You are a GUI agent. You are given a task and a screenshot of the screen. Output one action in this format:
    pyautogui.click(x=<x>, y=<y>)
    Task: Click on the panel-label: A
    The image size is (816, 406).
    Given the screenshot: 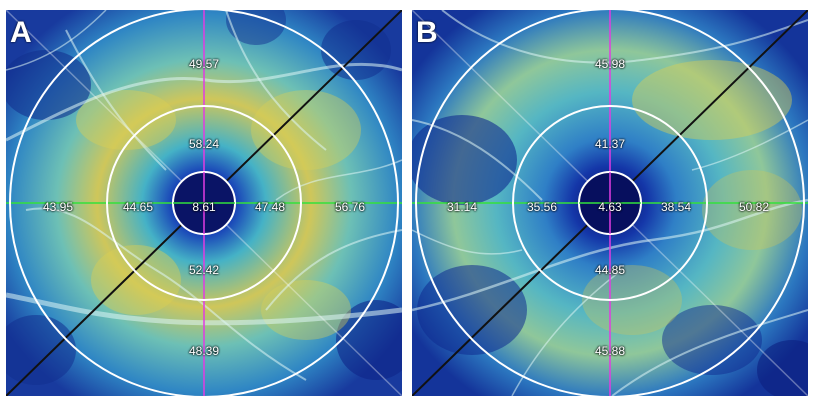 What is the action you would take?
    pyautogui.click(x=21, y=32)
    